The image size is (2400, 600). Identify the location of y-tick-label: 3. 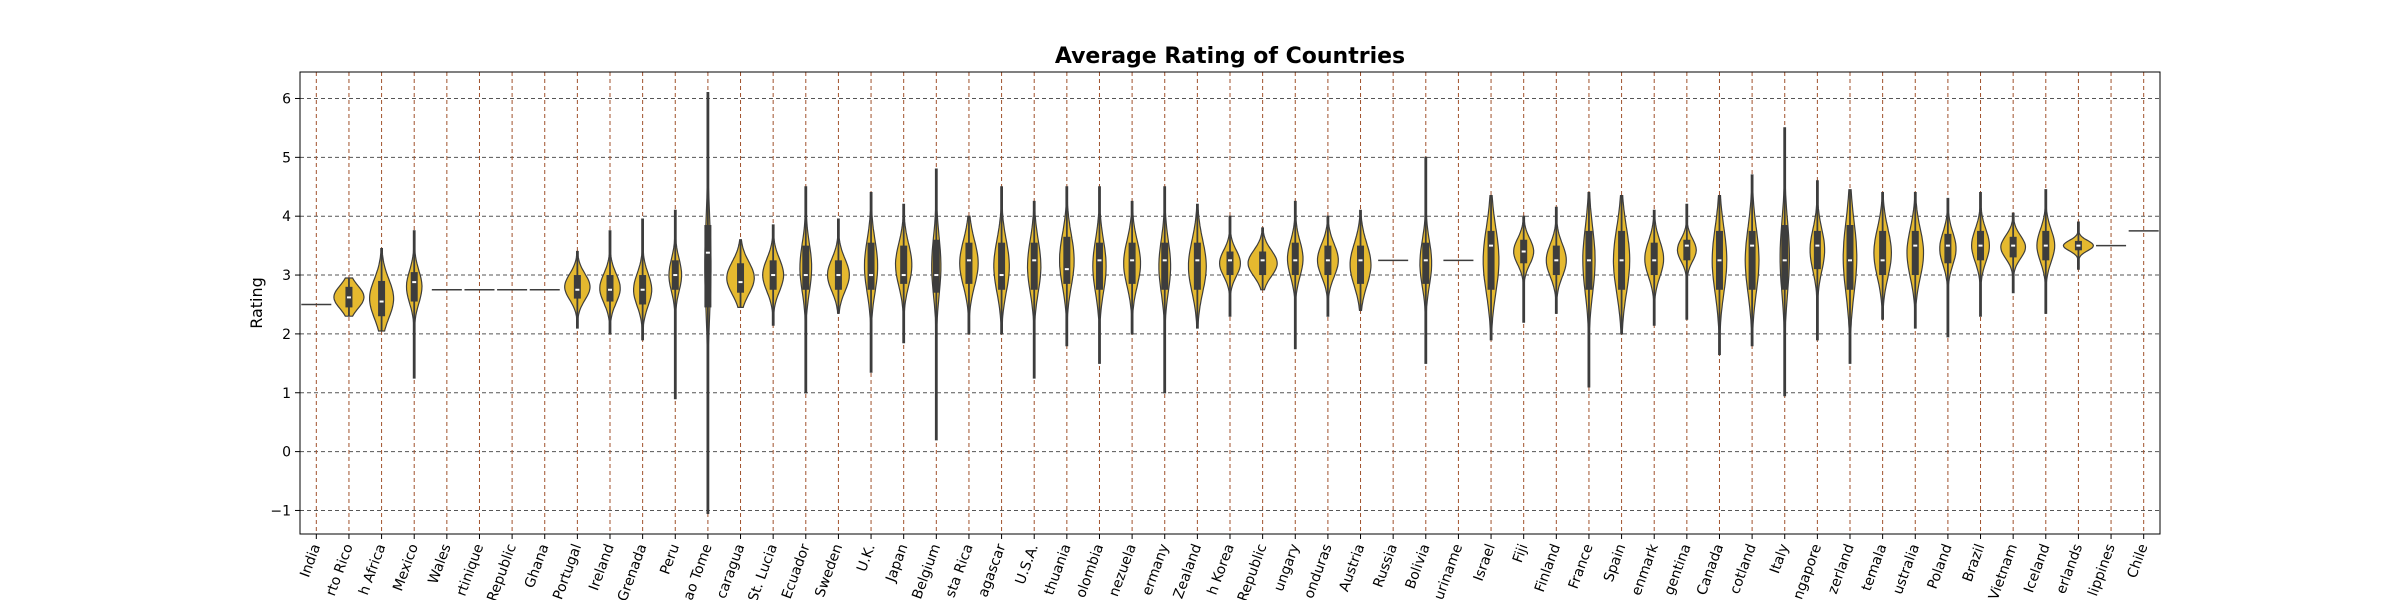
(286, 276).